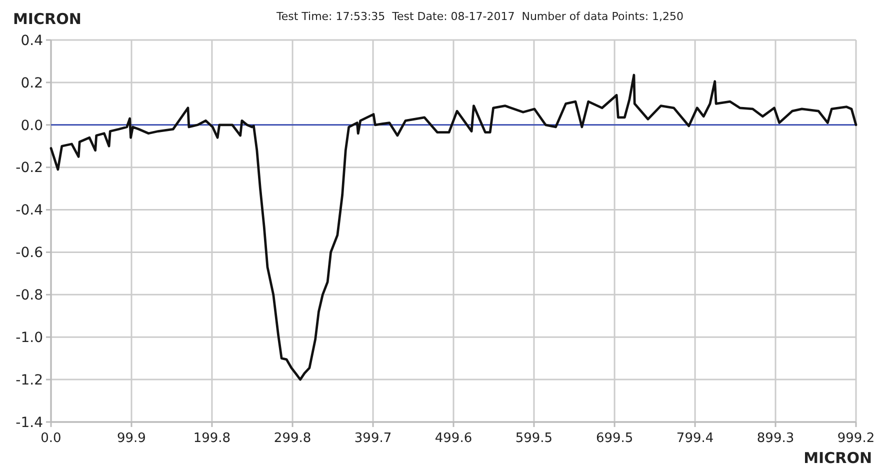  What do you see at coordinates (293, 438) in the screenshot?
I see `x-tick-label: 299.8` at bounding box center [293, 438].